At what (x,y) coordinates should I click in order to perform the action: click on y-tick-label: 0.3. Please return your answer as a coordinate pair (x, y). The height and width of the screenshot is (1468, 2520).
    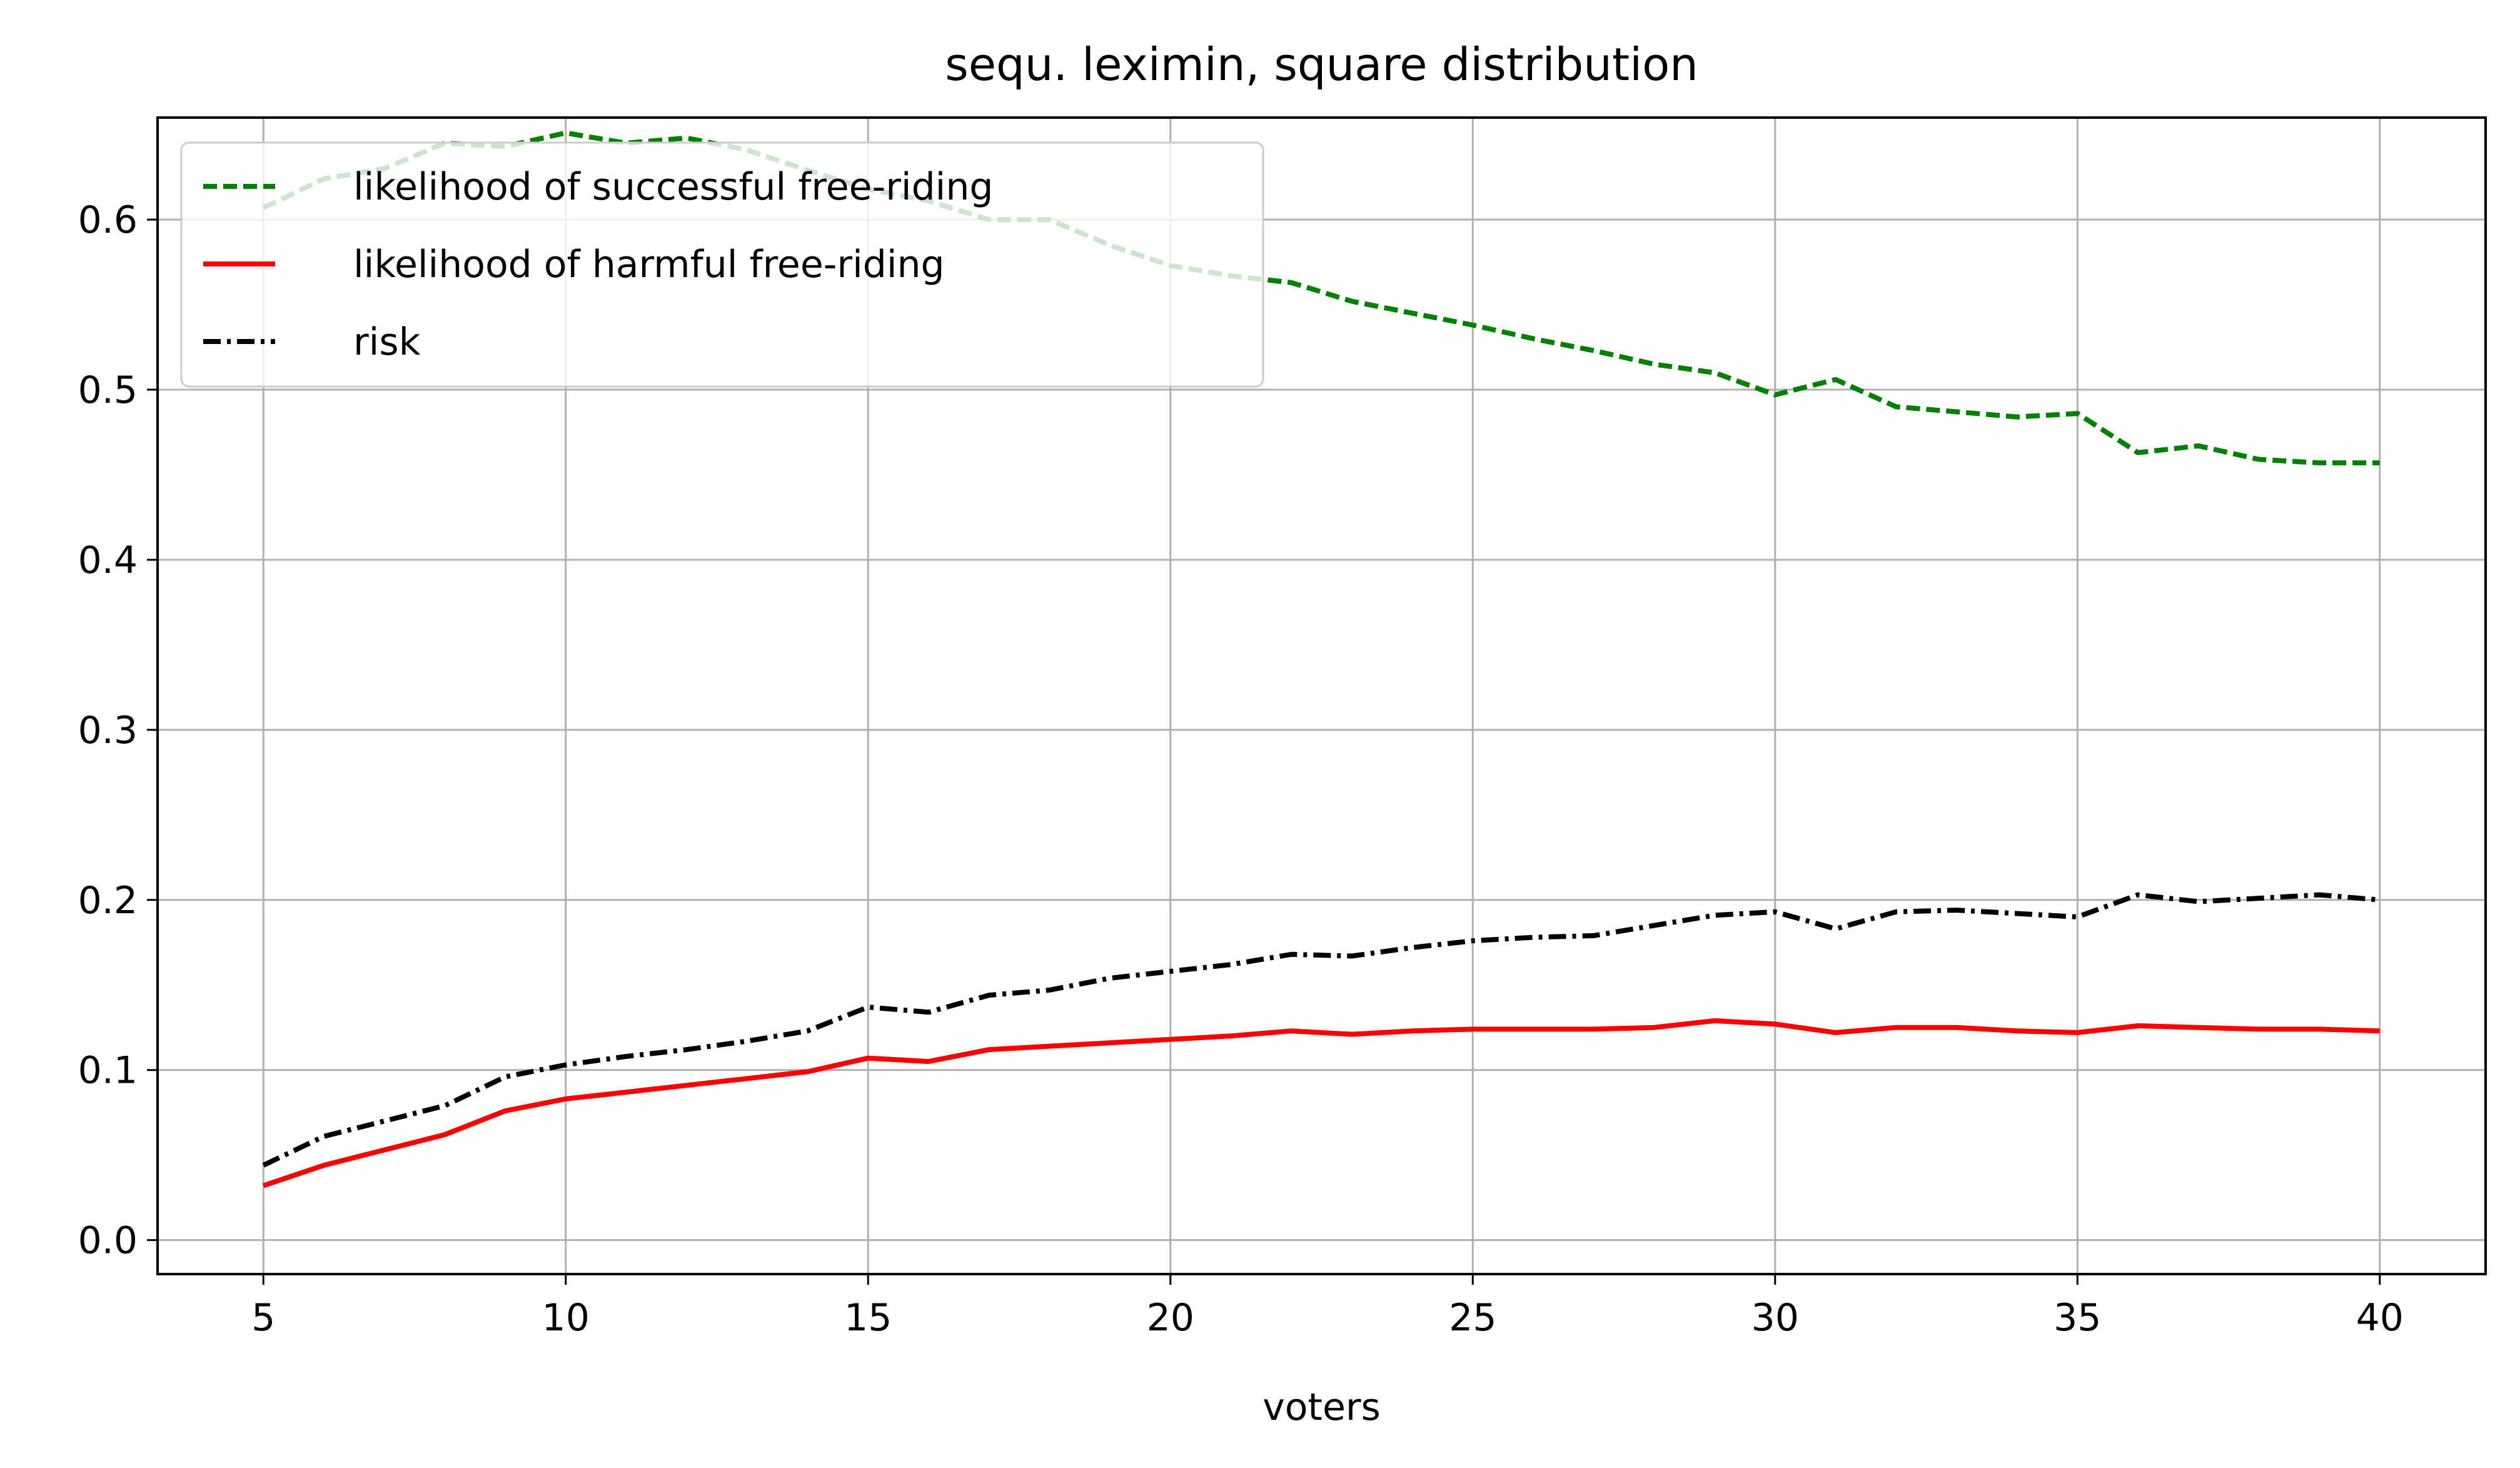
    Looking at the image, I should click on (108, 731).